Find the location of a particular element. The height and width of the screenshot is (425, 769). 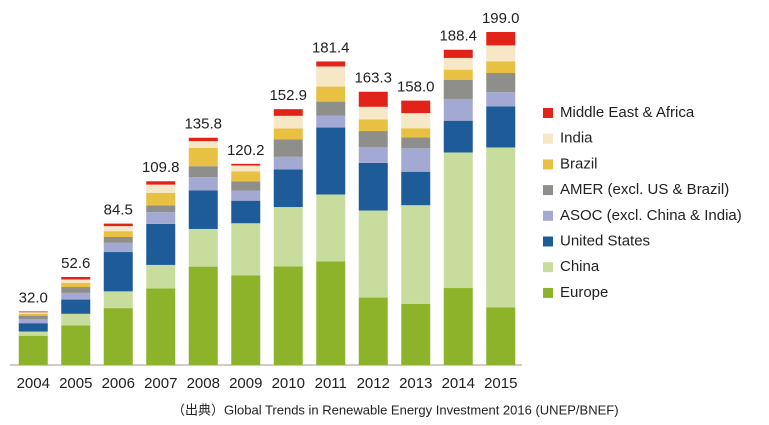

total-label: 158.0 is located at coordinates (416, 87).